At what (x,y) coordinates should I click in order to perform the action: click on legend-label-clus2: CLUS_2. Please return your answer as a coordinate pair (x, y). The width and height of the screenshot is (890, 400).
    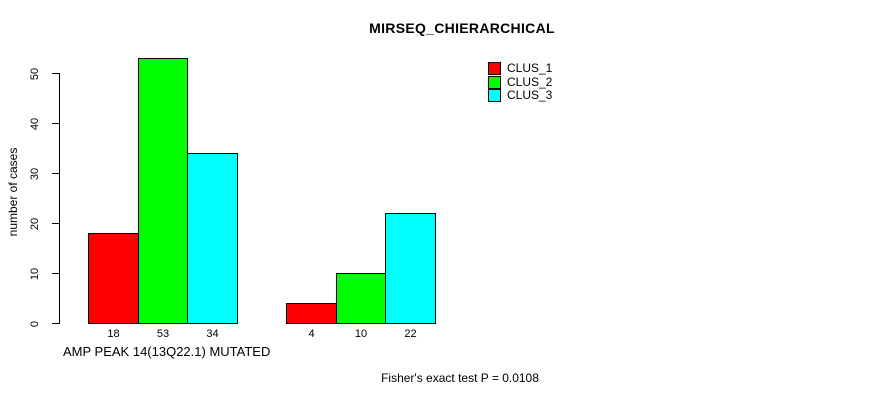
    Looking at the image, I should click on (530, 81).